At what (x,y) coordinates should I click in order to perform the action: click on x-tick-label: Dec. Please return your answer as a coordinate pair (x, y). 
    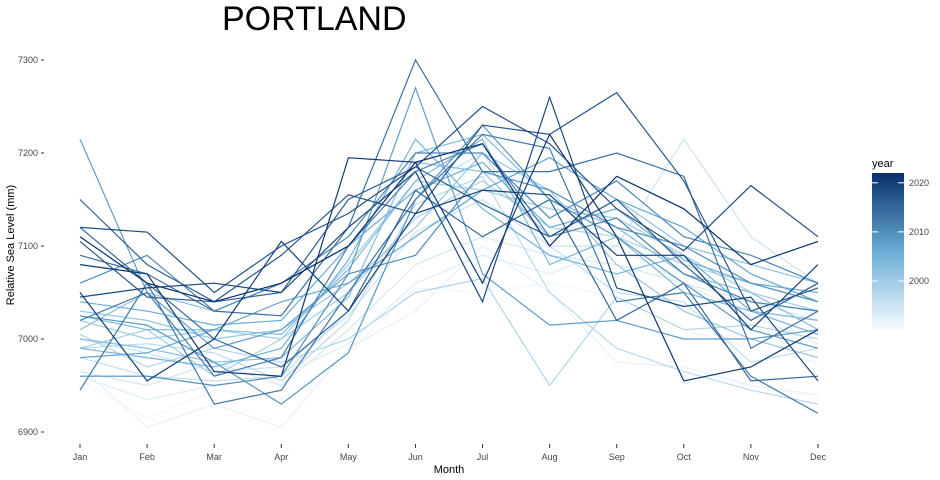
    Looking at the image, I should click on (818, 457).